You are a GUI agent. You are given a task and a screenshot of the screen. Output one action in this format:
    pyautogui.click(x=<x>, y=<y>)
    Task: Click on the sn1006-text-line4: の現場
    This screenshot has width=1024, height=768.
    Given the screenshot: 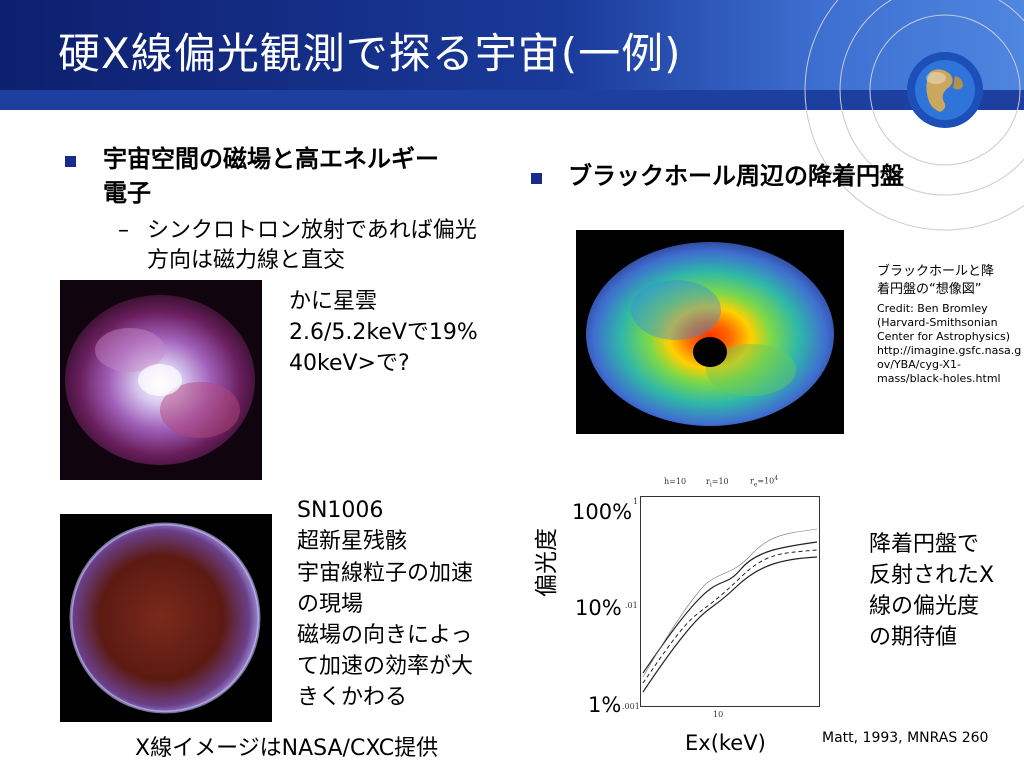 What is the action you would take?
    pyautogui.click(x=330, y=604)
    